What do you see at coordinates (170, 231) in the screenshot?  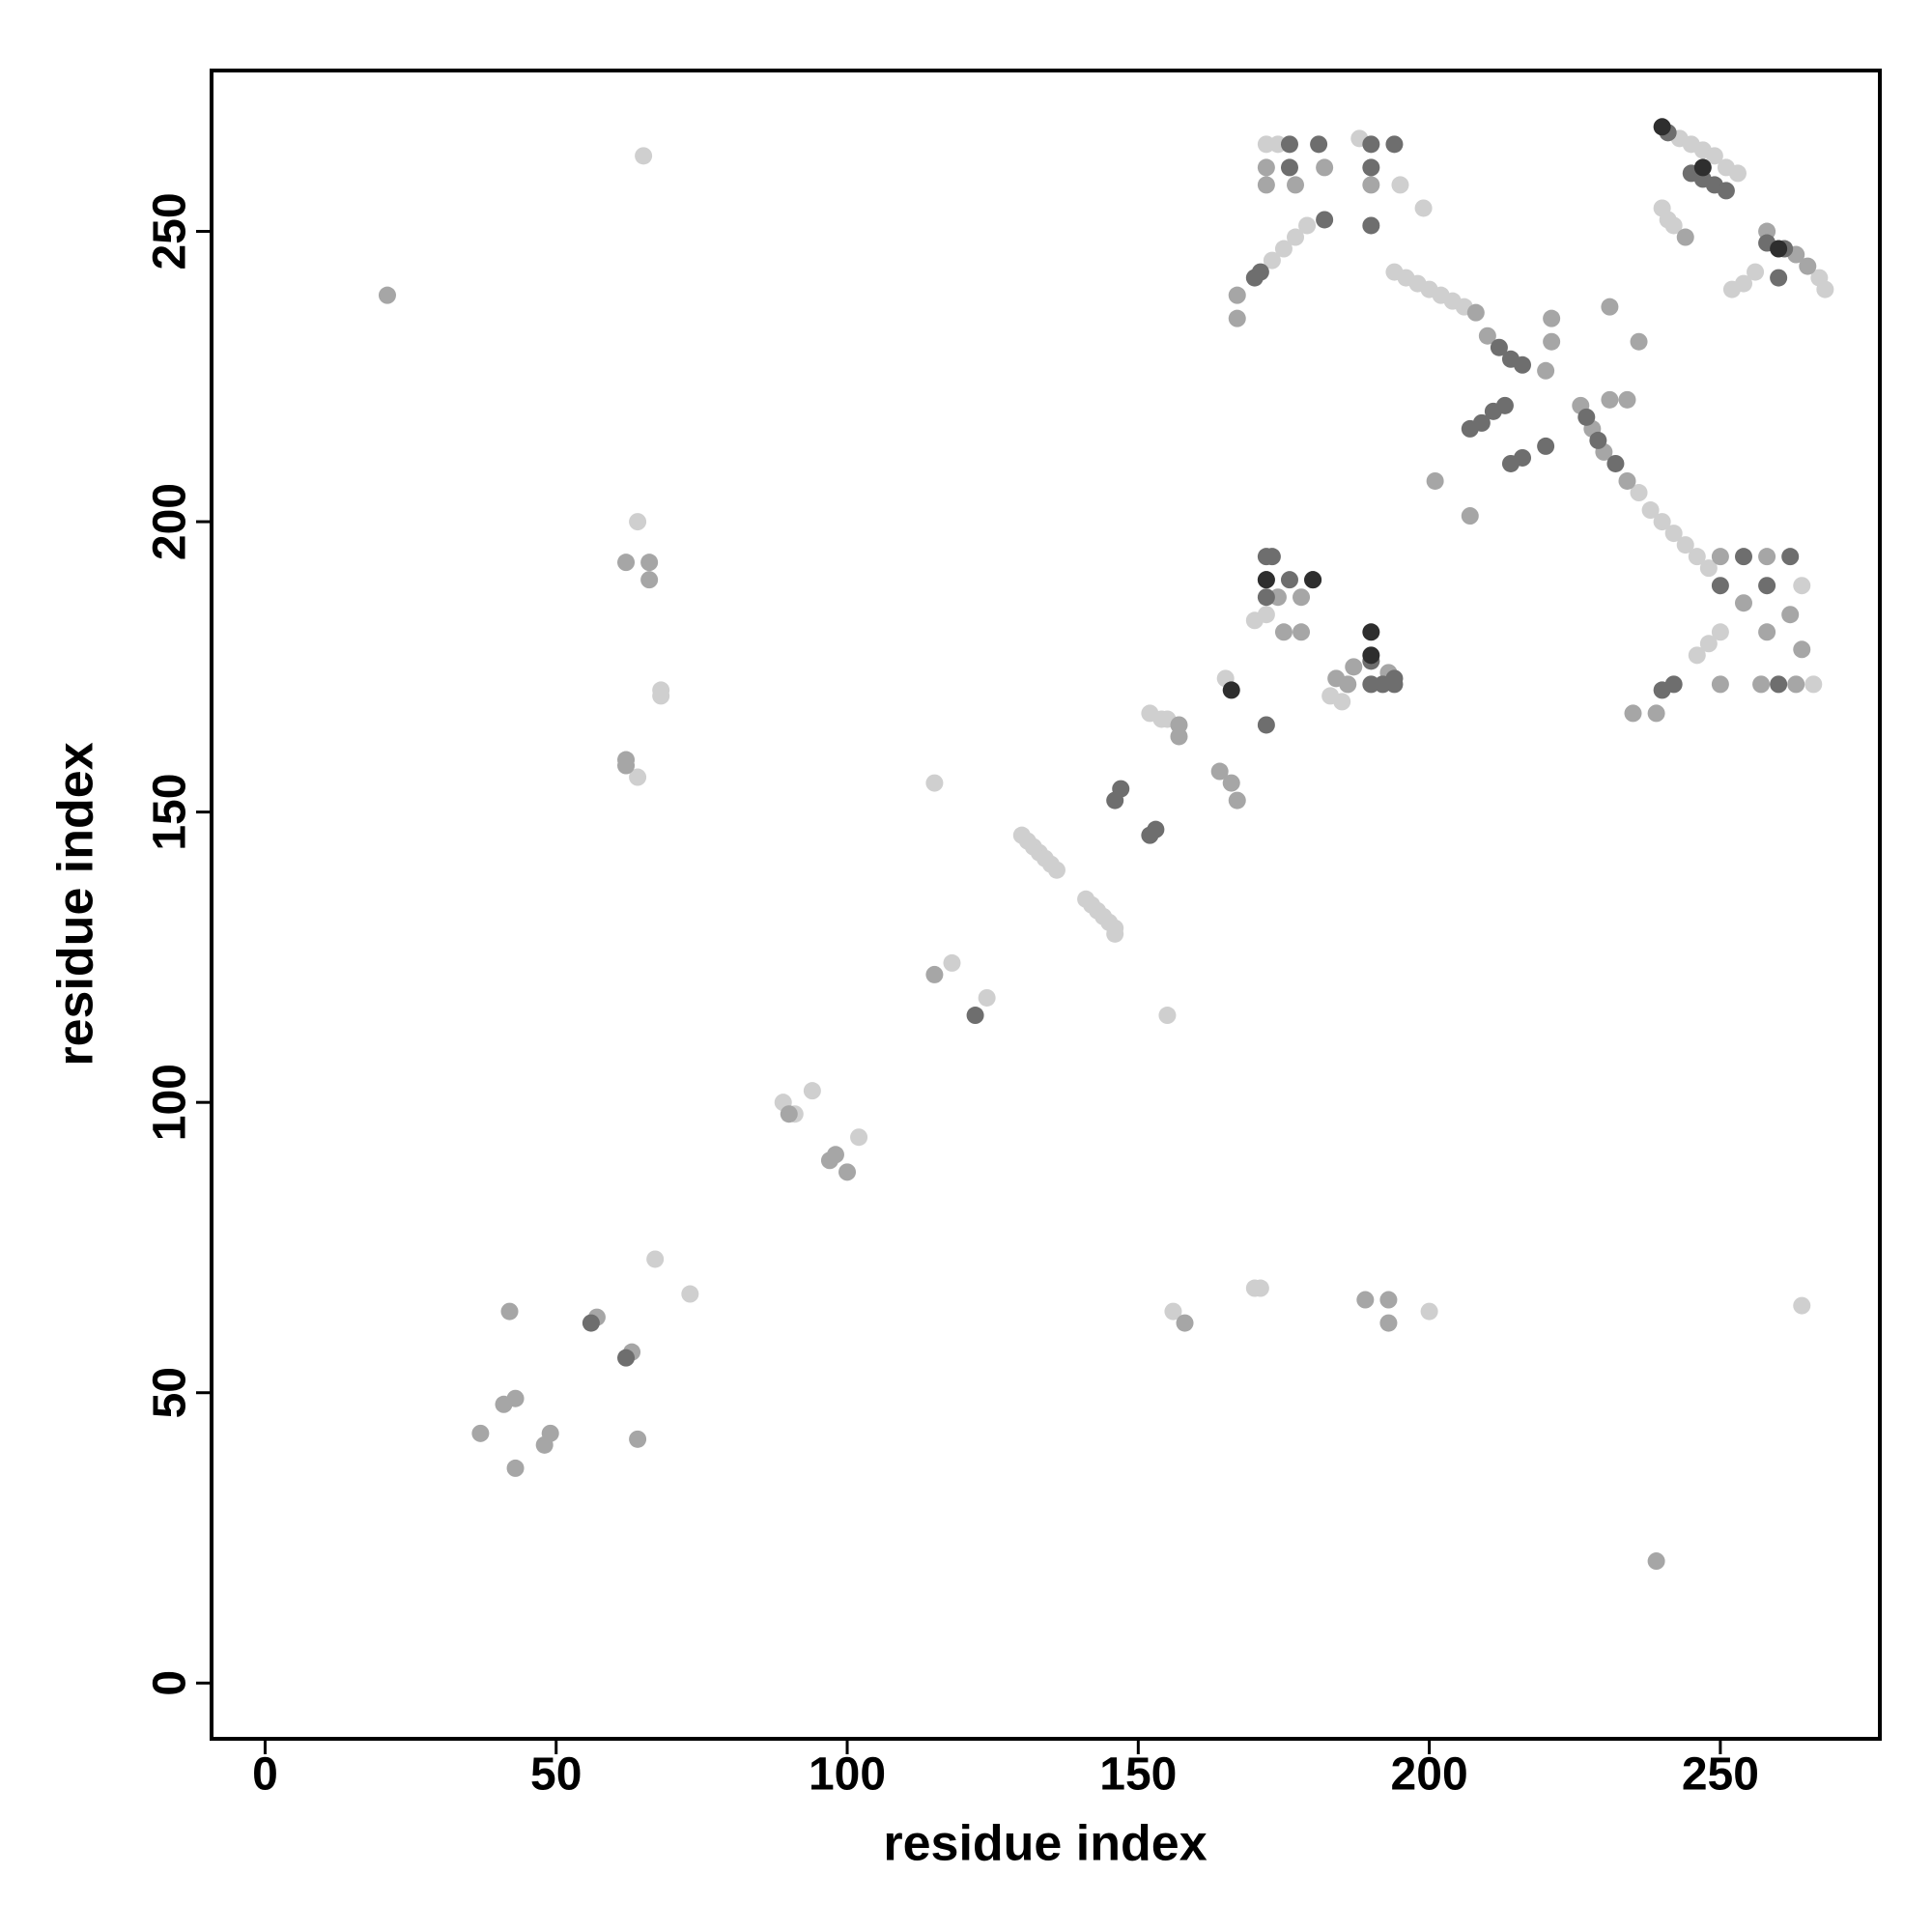 I see `y-tick-label: 250` at bounding box center [170, 231].